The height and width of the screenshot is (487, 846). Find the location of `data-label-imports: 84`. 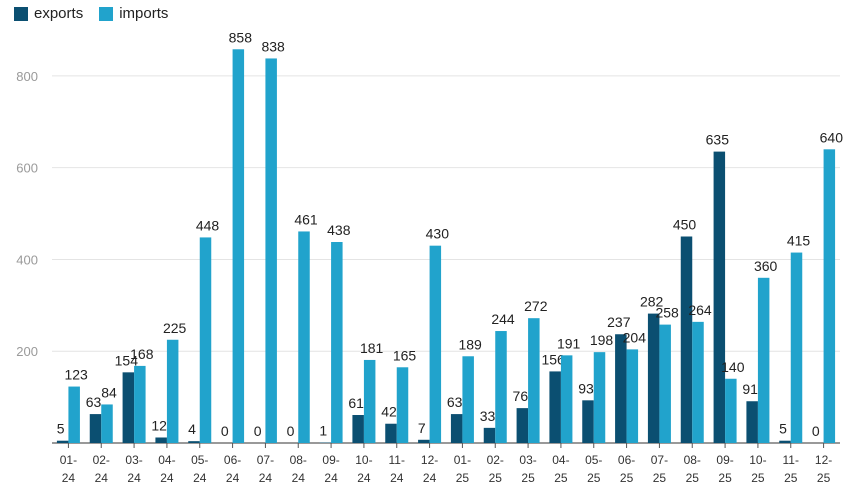

data-label-imports: 84 is located at coordinates (109, 392).